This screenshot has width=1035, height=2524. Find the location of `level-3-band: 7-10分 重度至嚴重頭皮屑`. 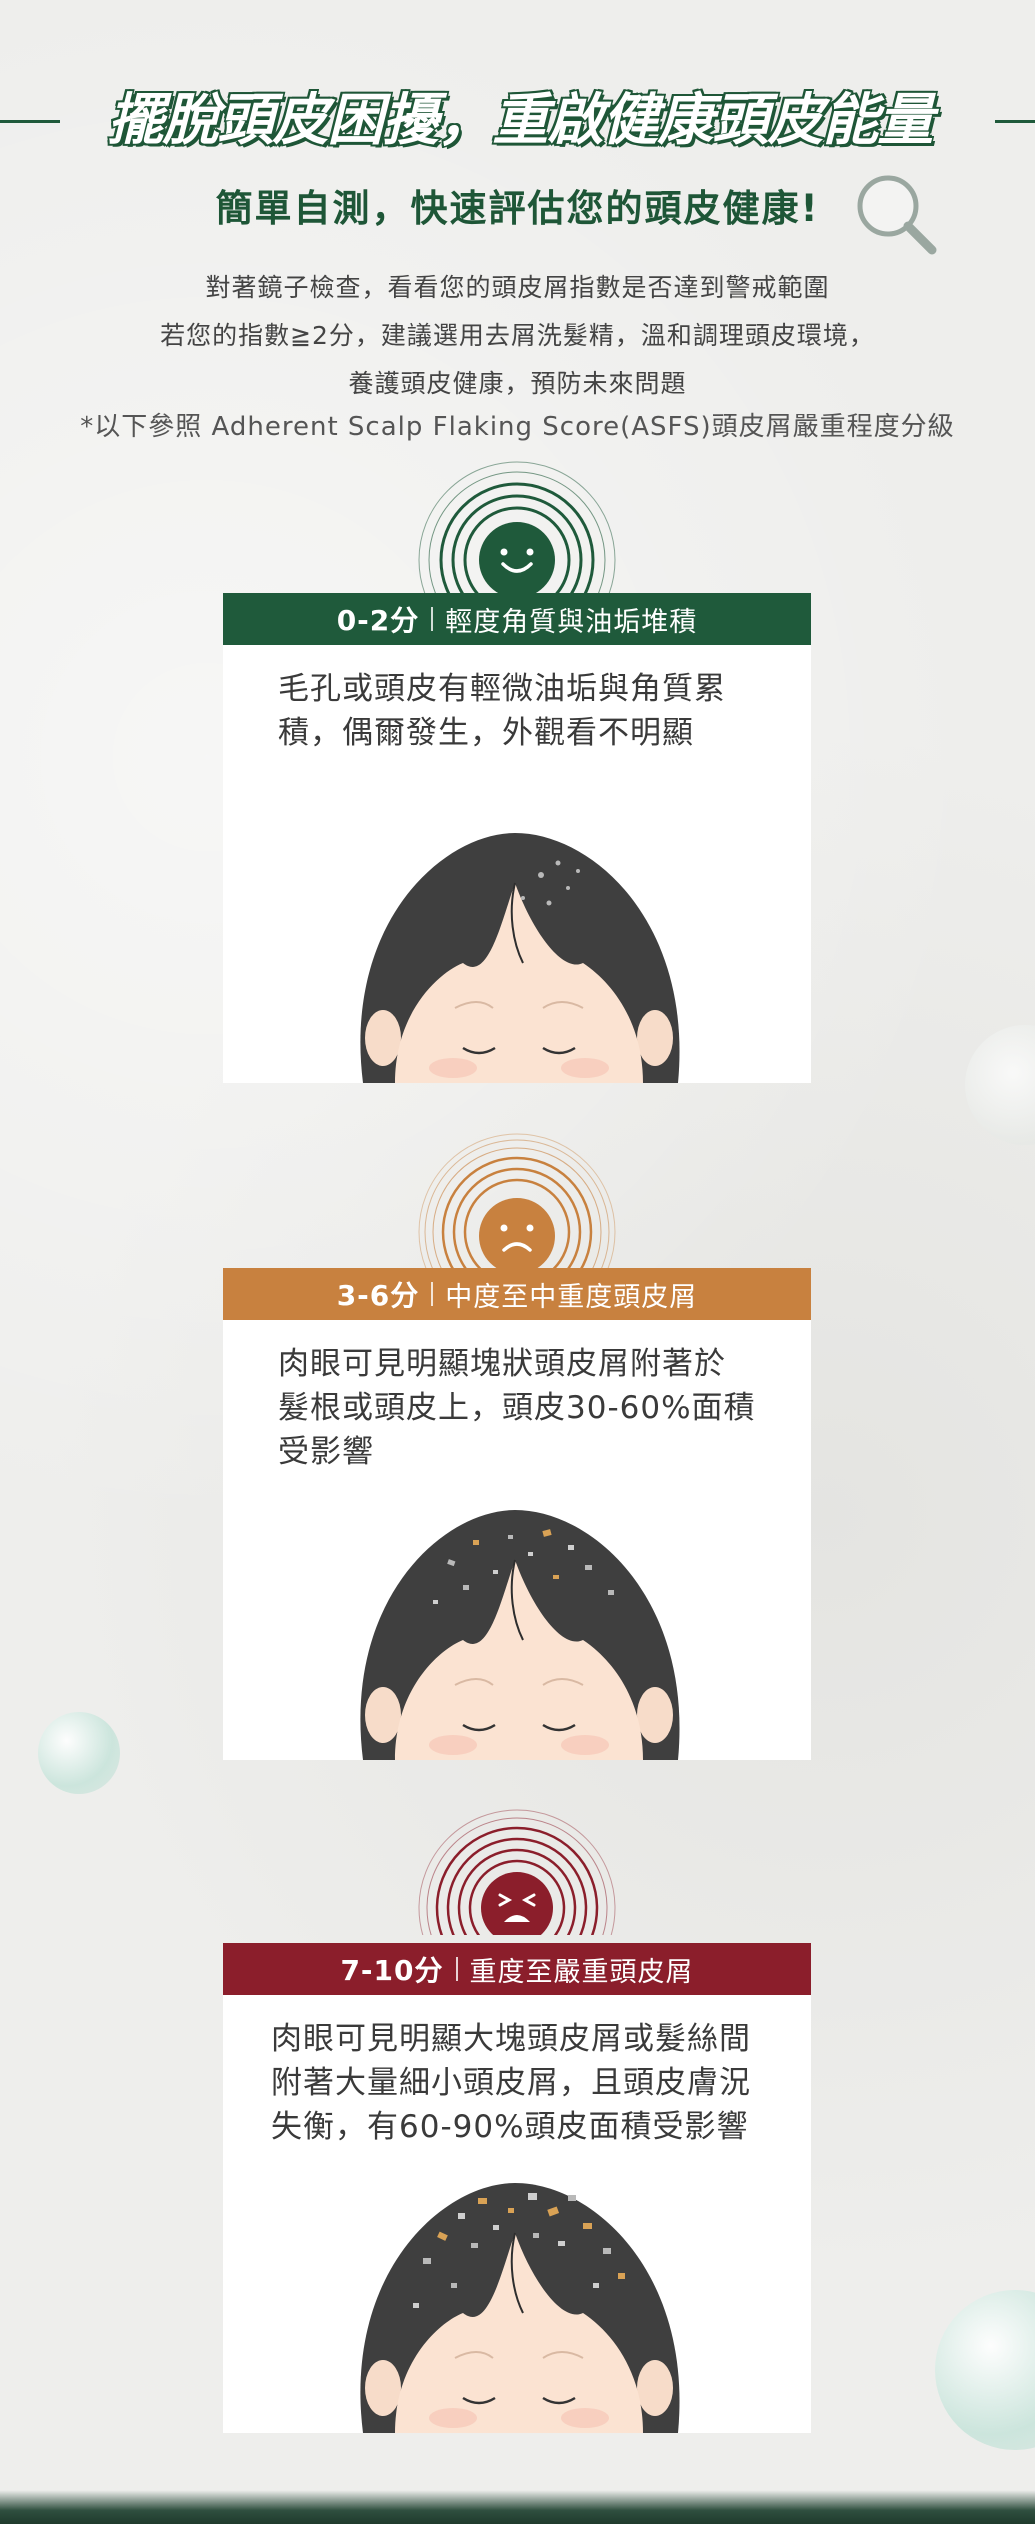

level-3-band: 7-10分 重度至嚴重頭皮屑 is located at coordinates (517, 1969).